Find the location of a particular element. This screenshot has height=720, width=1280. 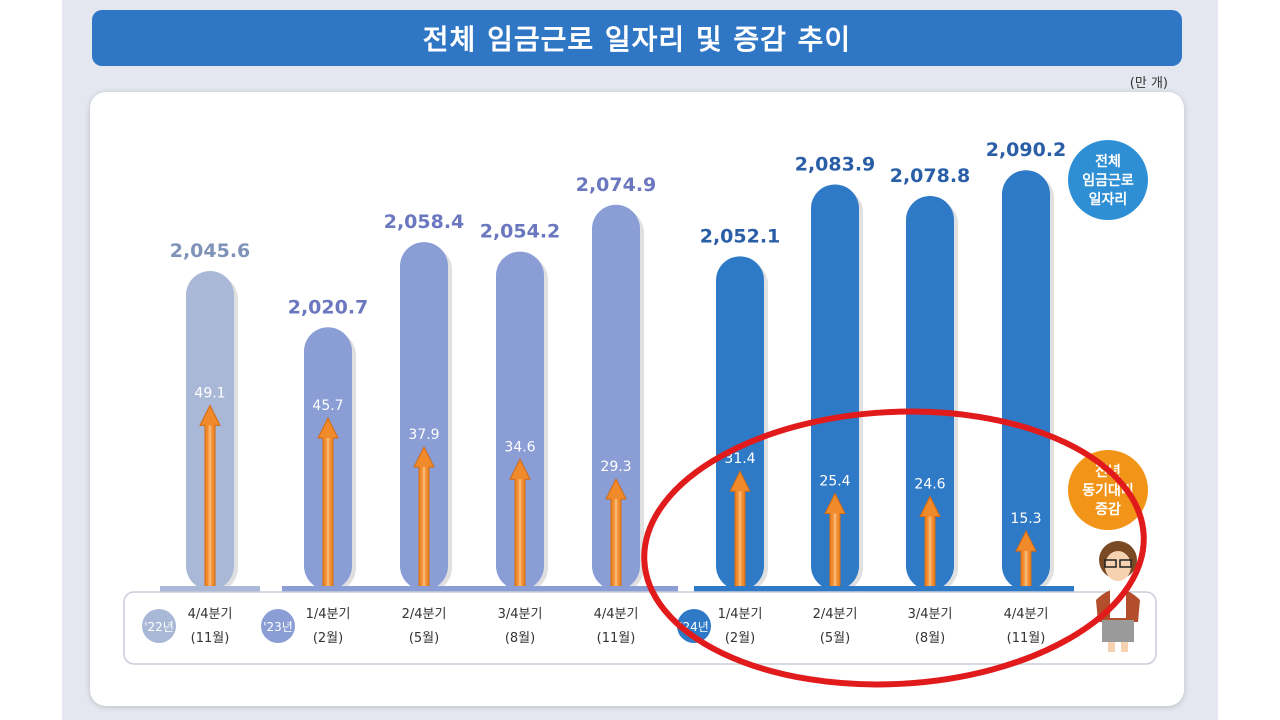

change-value-label: 31.4 is located at coordinates (739, 459).